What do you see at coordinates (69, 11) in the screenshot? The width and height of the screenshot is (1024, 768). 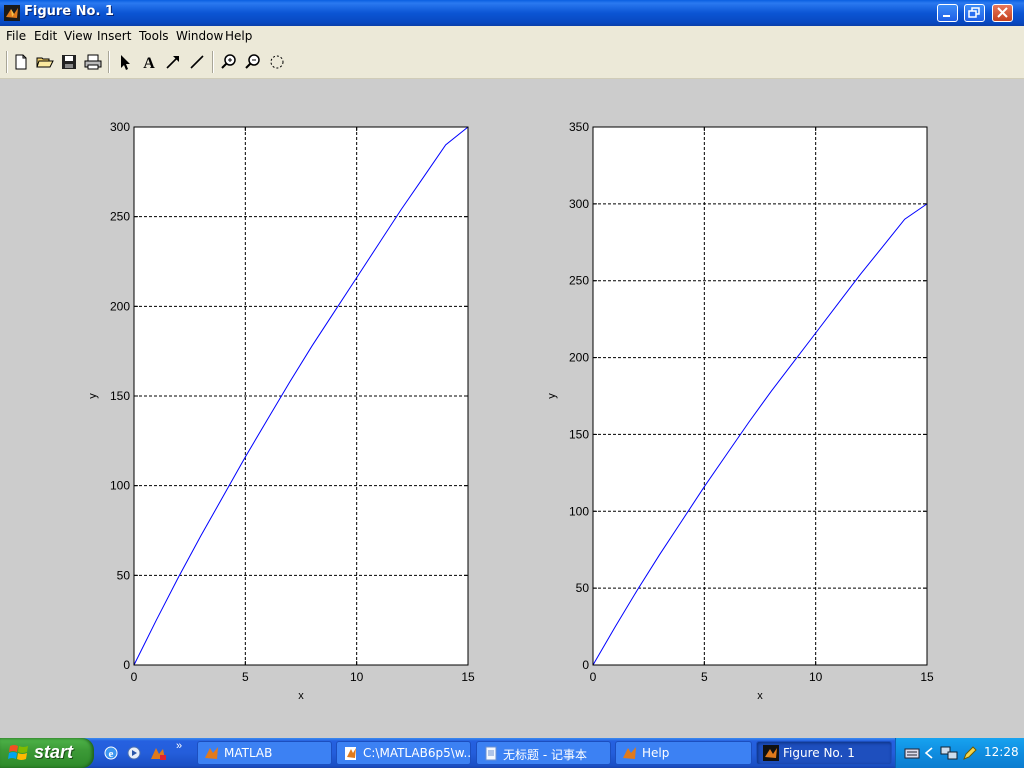 I see `window-title: Figure No. 1` at bounding box center [69, 11].